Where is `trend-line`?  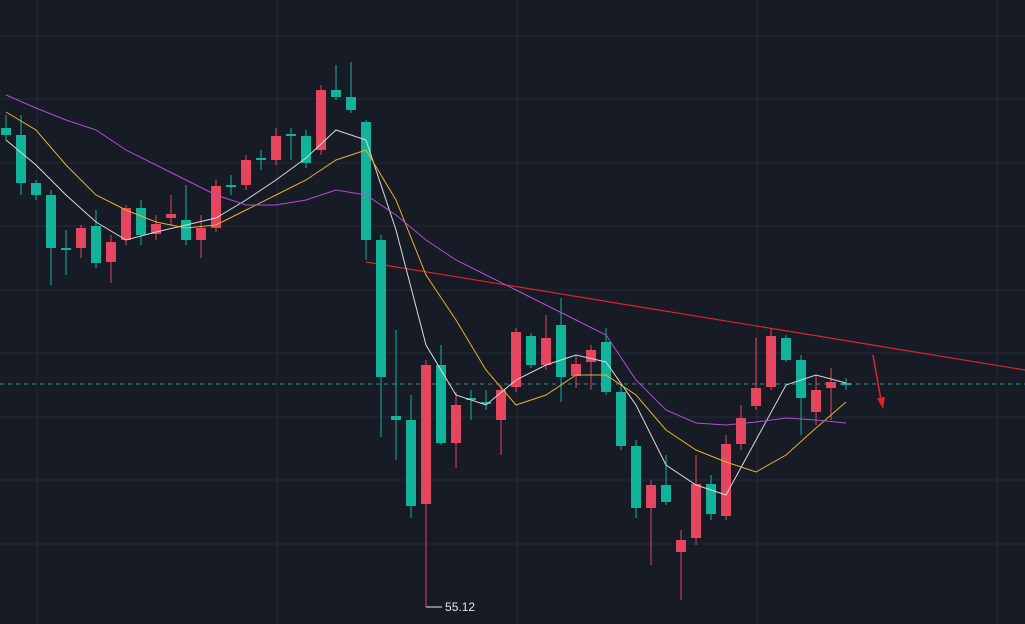
trend-line is located at coordinates (695, 316).